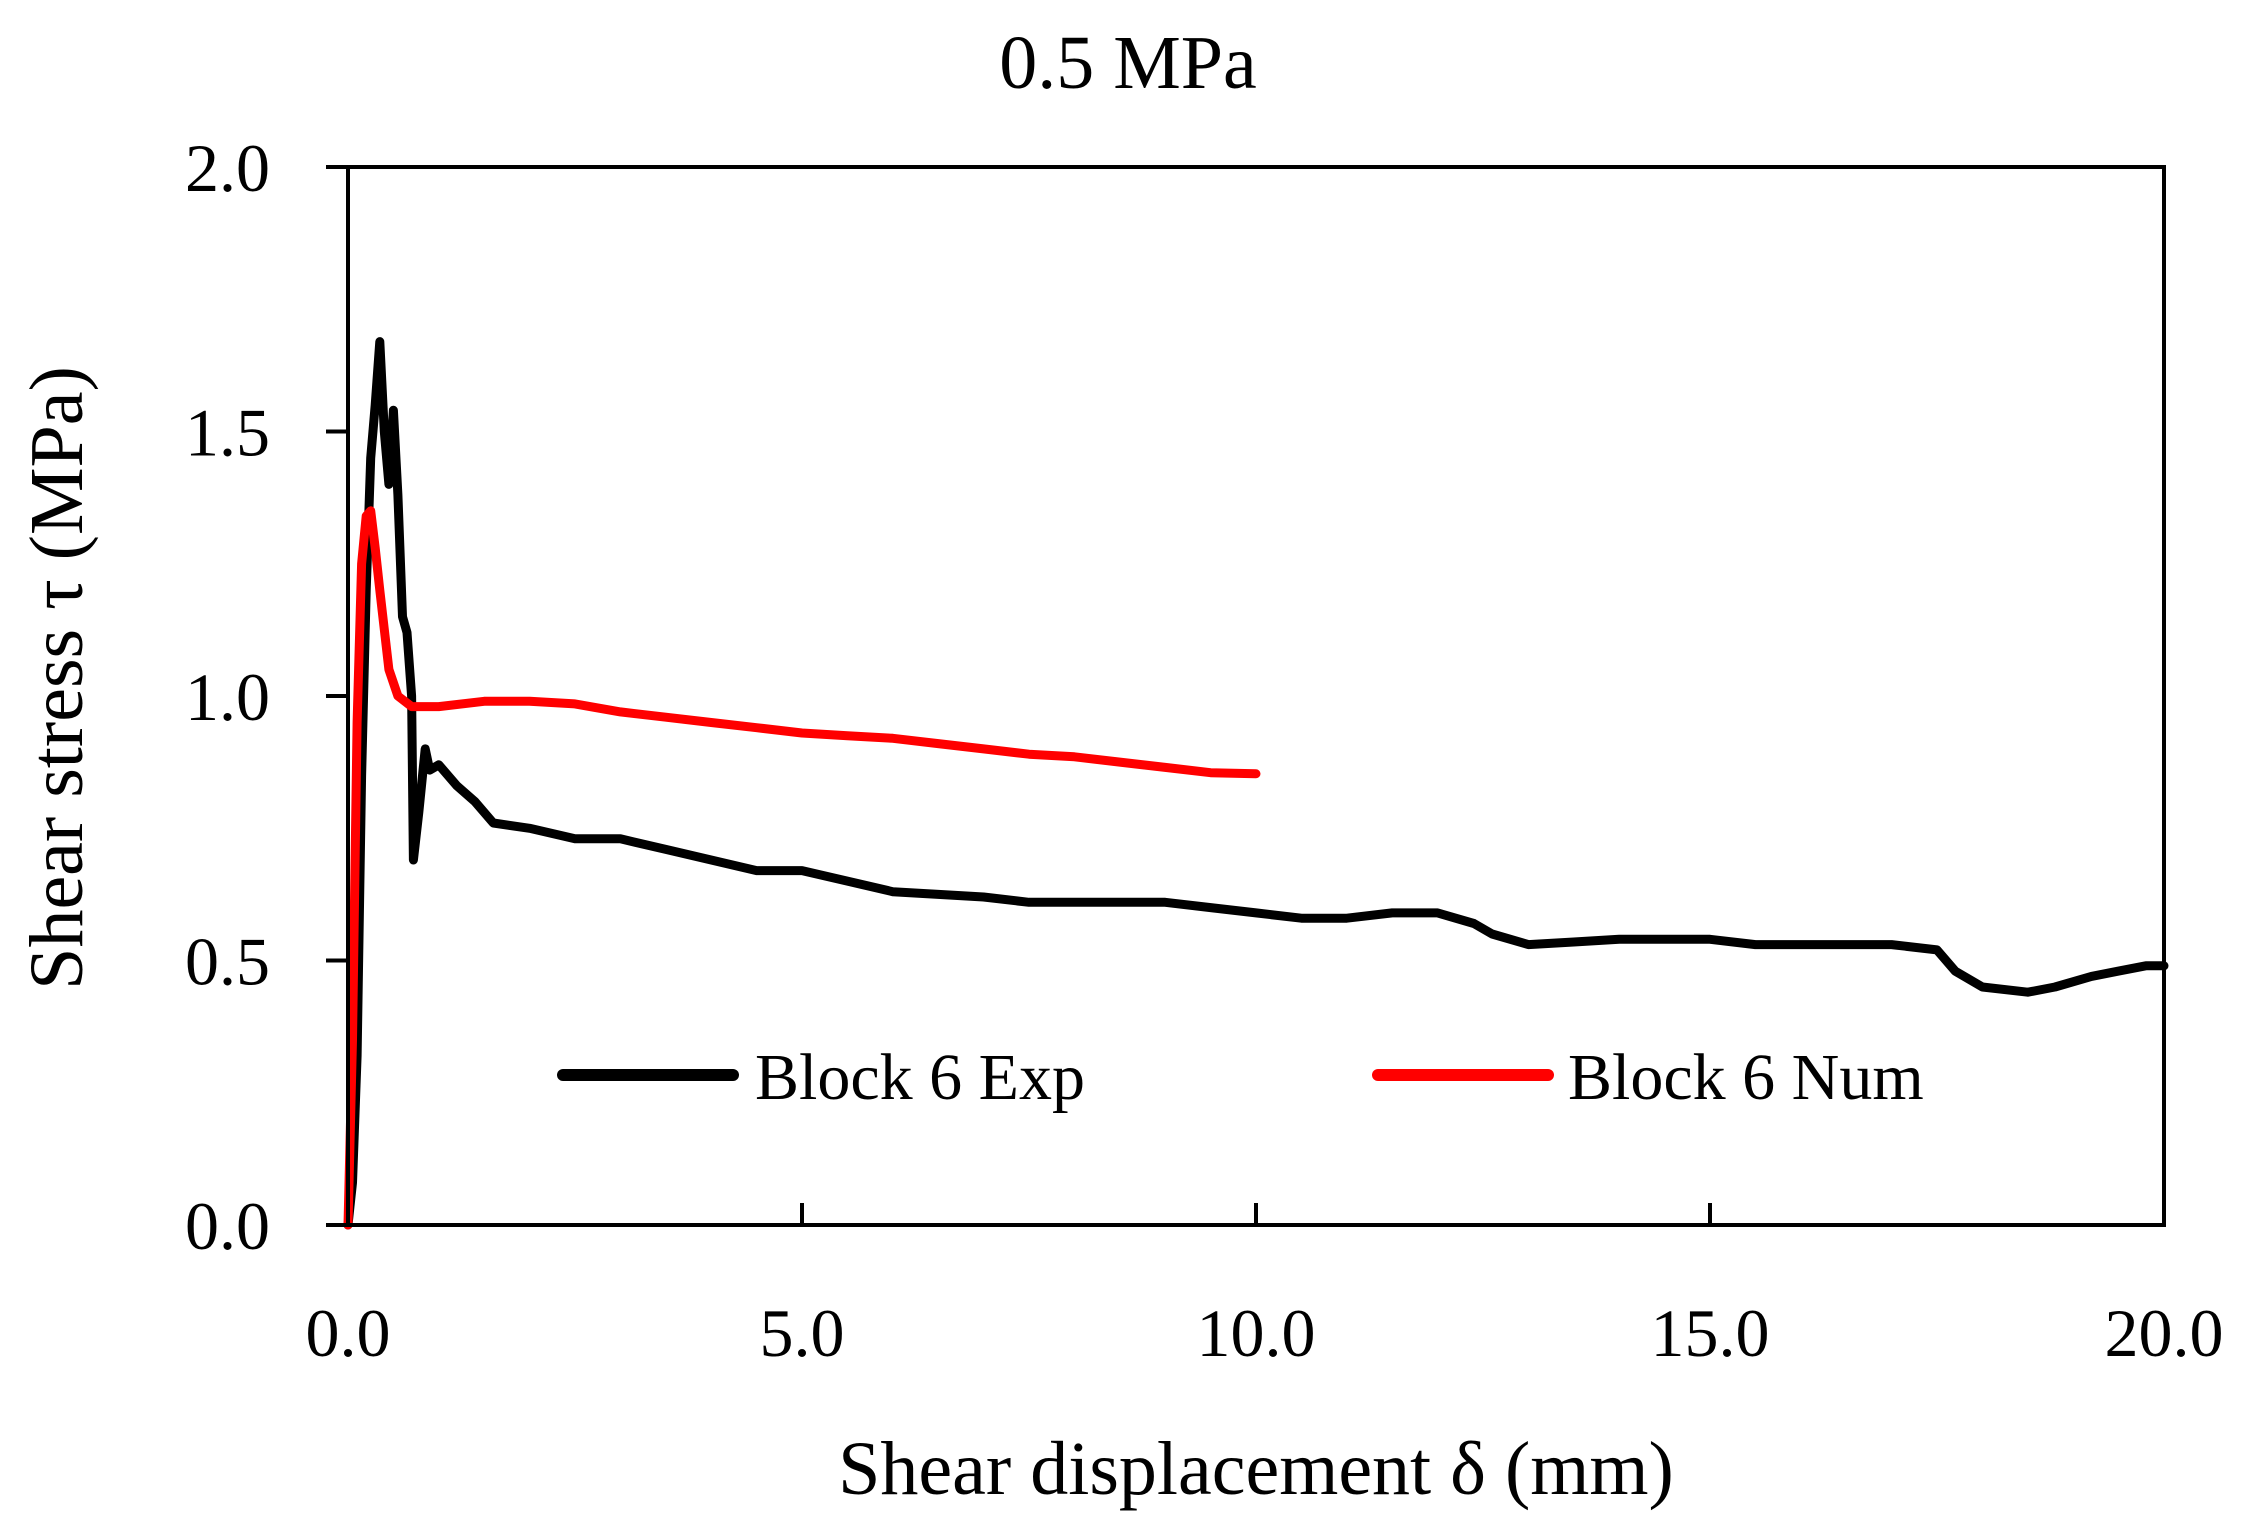  What do you see at coordinates (227, 1226) in the screenshot?
I see `y-tick-label: 0.0` at bounding box center [227, 1226].